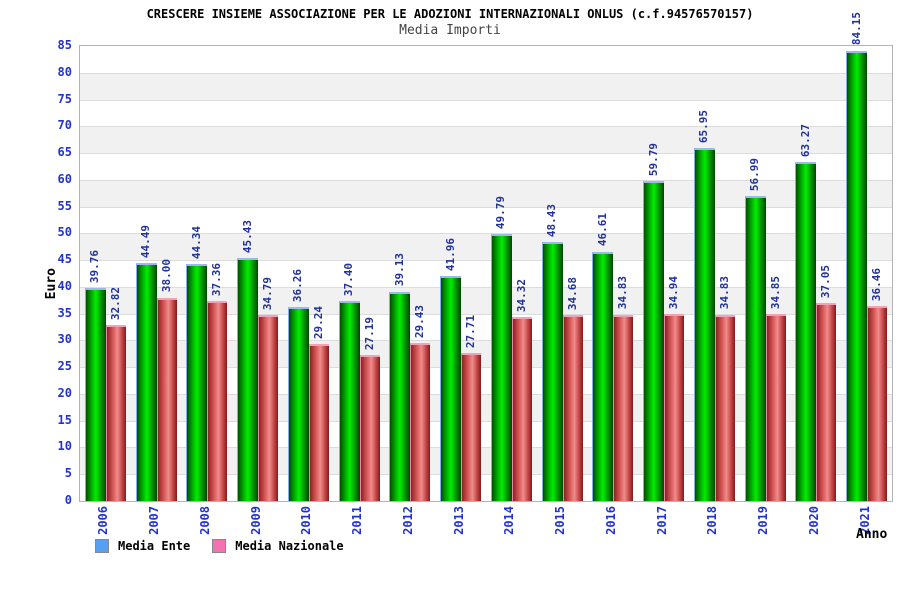 This screenshot has height=600, width=900. What do you see at coordinates (64, 178) in the screenshot?
I see `y-tick-label: 60` at bounding box center [64, 178].